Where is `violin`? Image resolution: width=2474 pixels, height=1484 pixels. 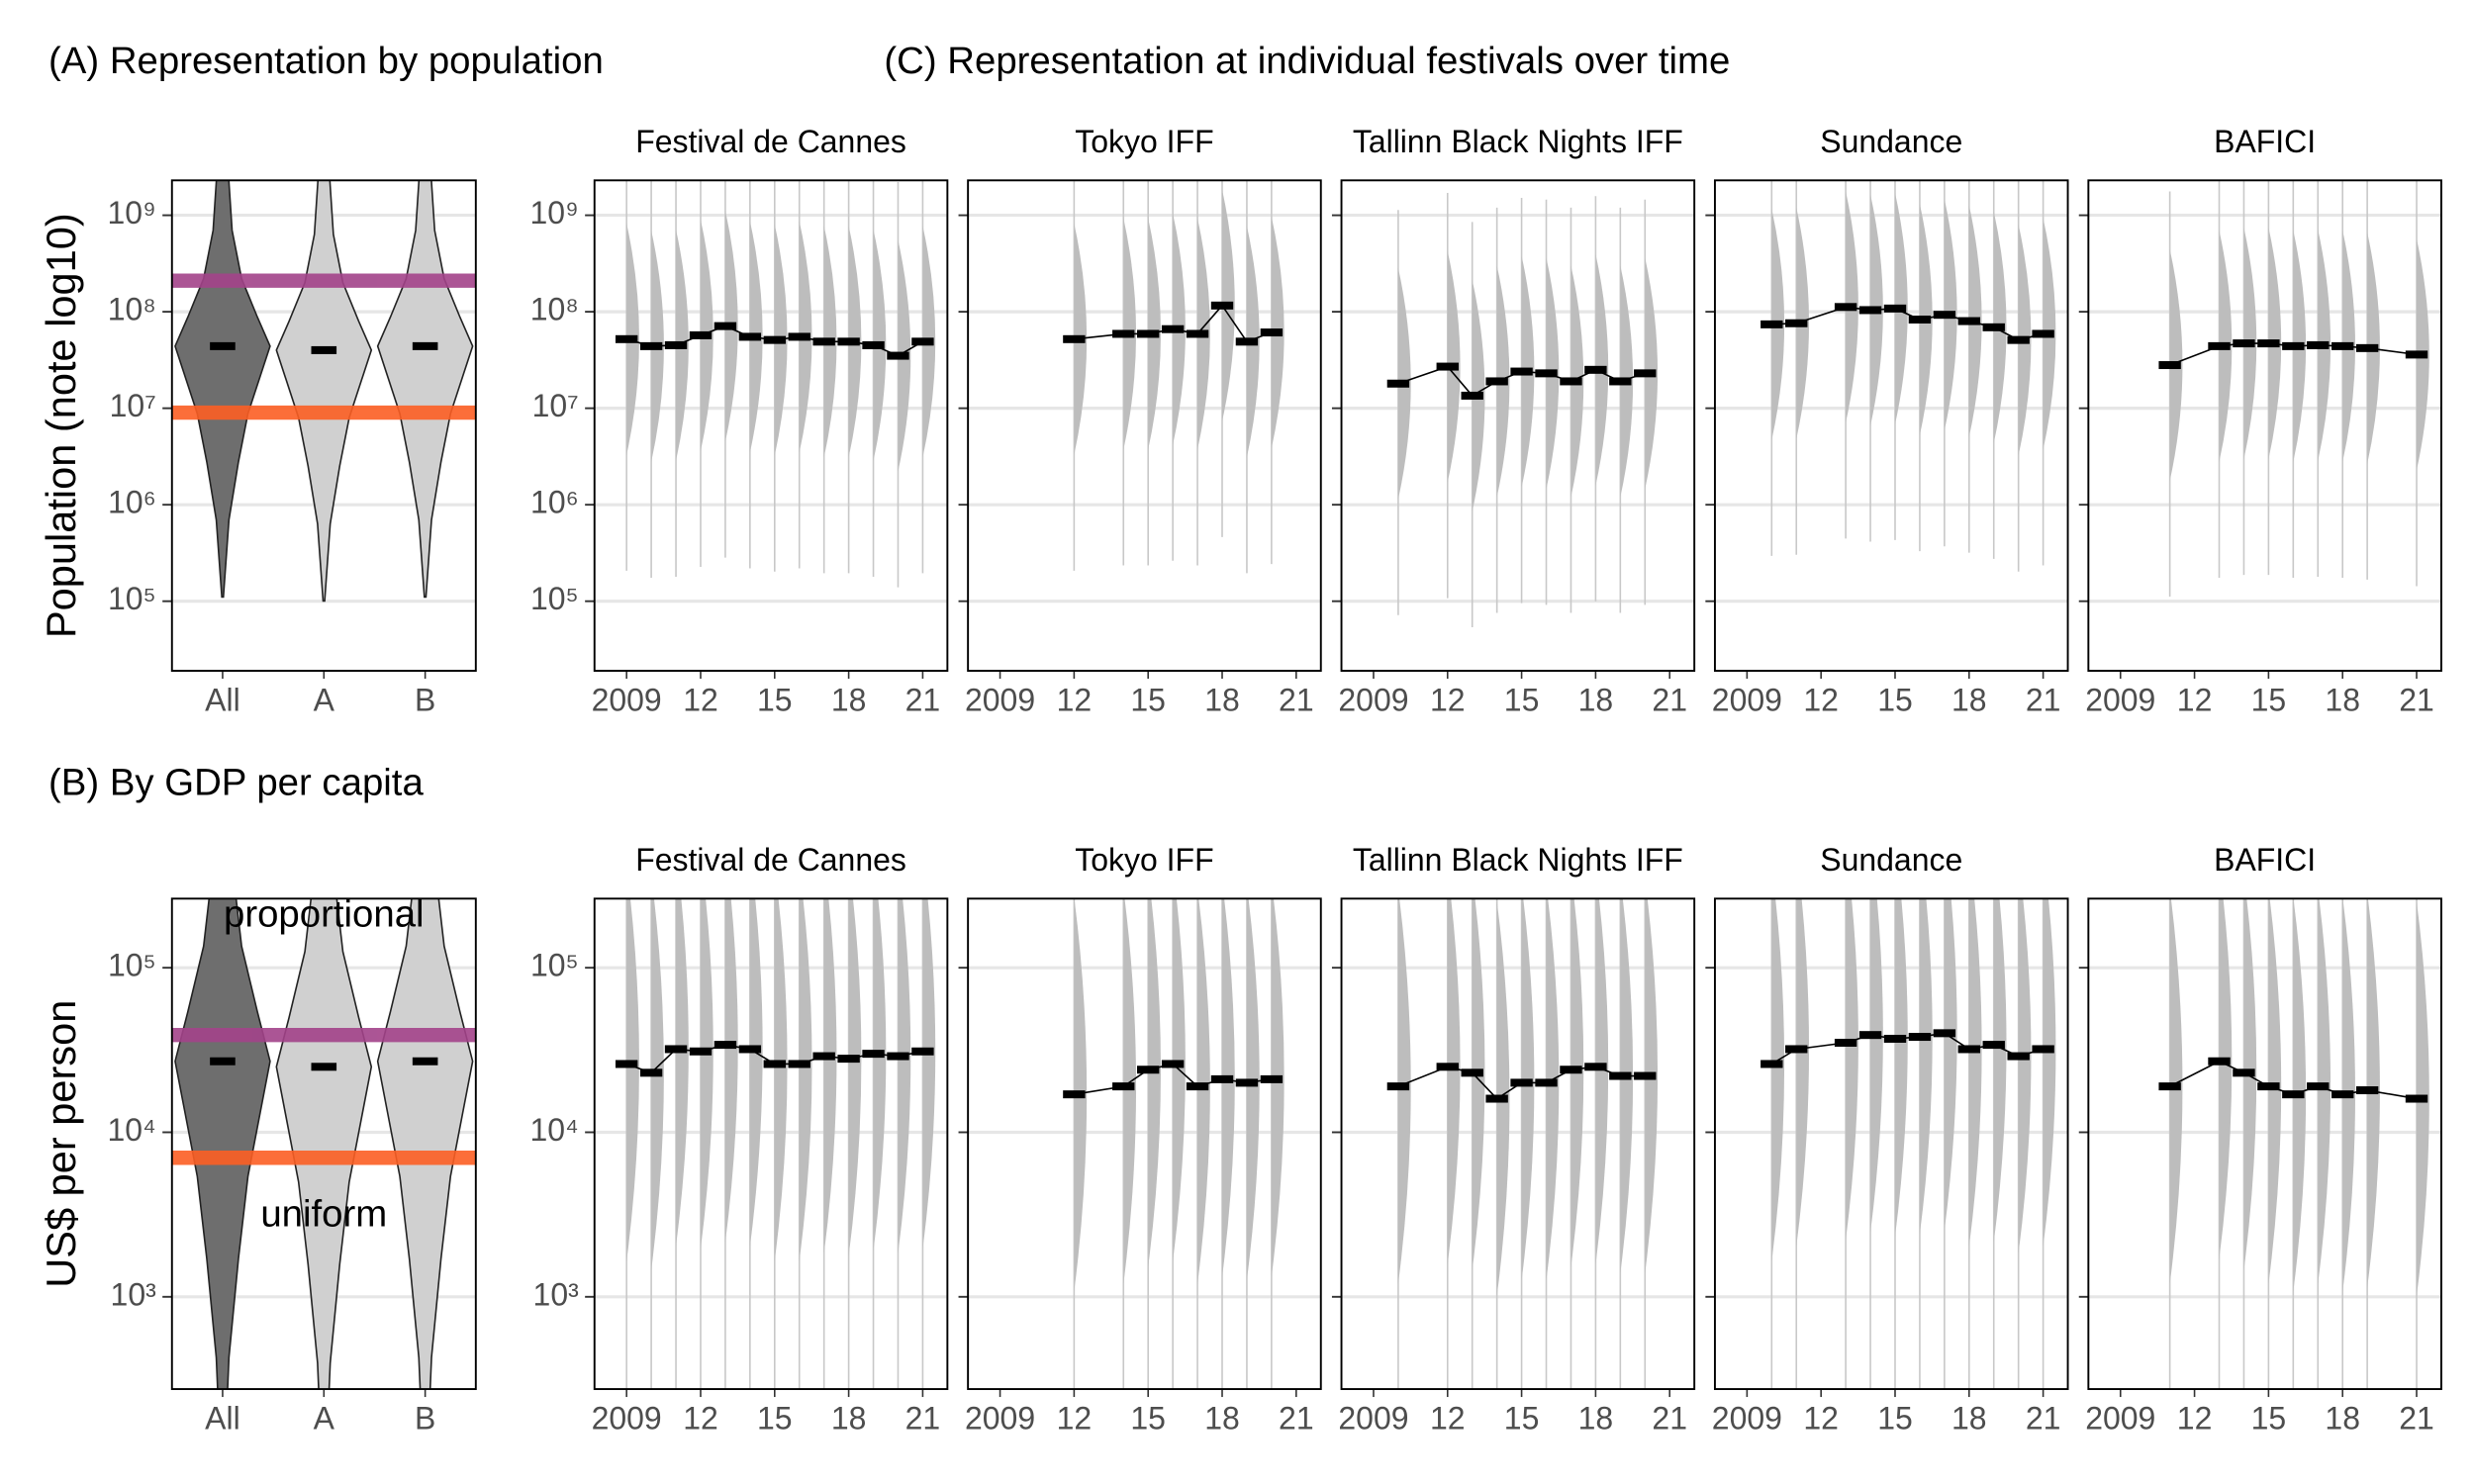
violin is located at coordinates (324, 1144).